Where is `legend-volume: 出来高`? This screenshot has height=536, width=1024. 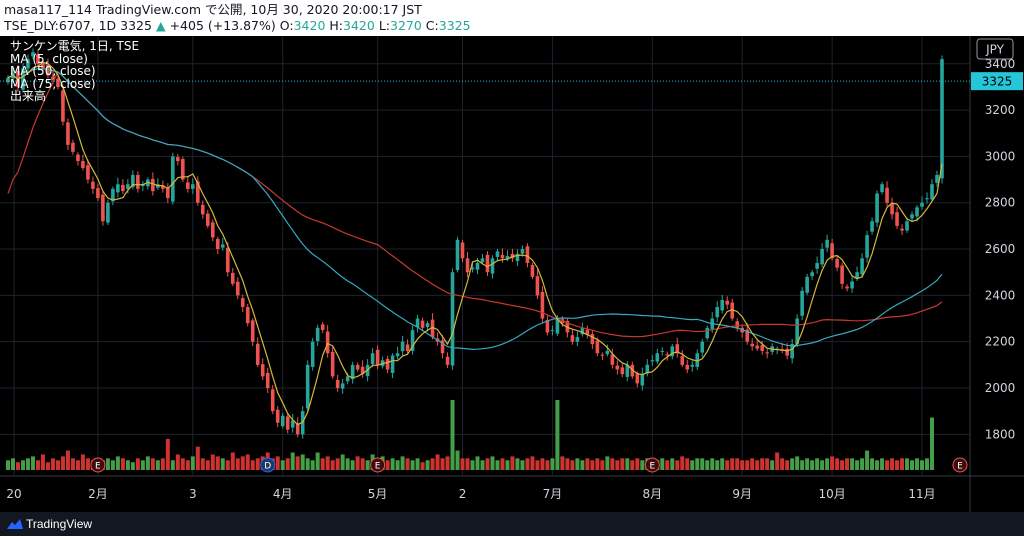
legend-volume: 出来高 is located at coordinates (28, 96).